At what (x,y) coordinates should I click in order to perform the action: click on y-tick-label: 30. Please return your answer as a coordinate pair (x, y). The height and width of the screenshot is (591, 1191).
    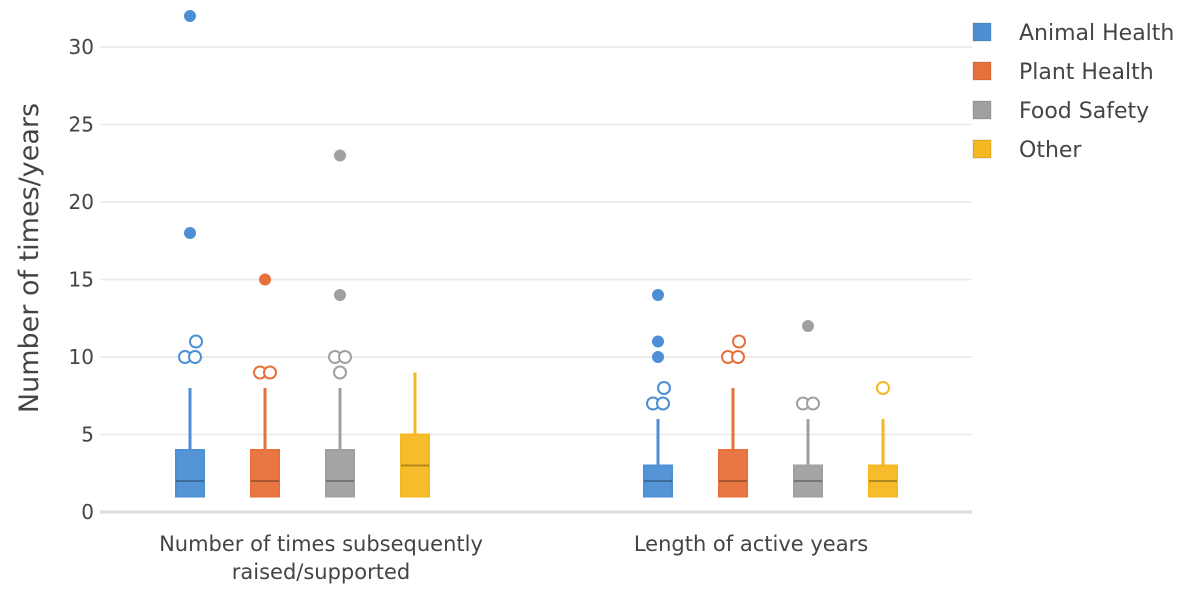
    Looking at the image, I should click on (81, 47).